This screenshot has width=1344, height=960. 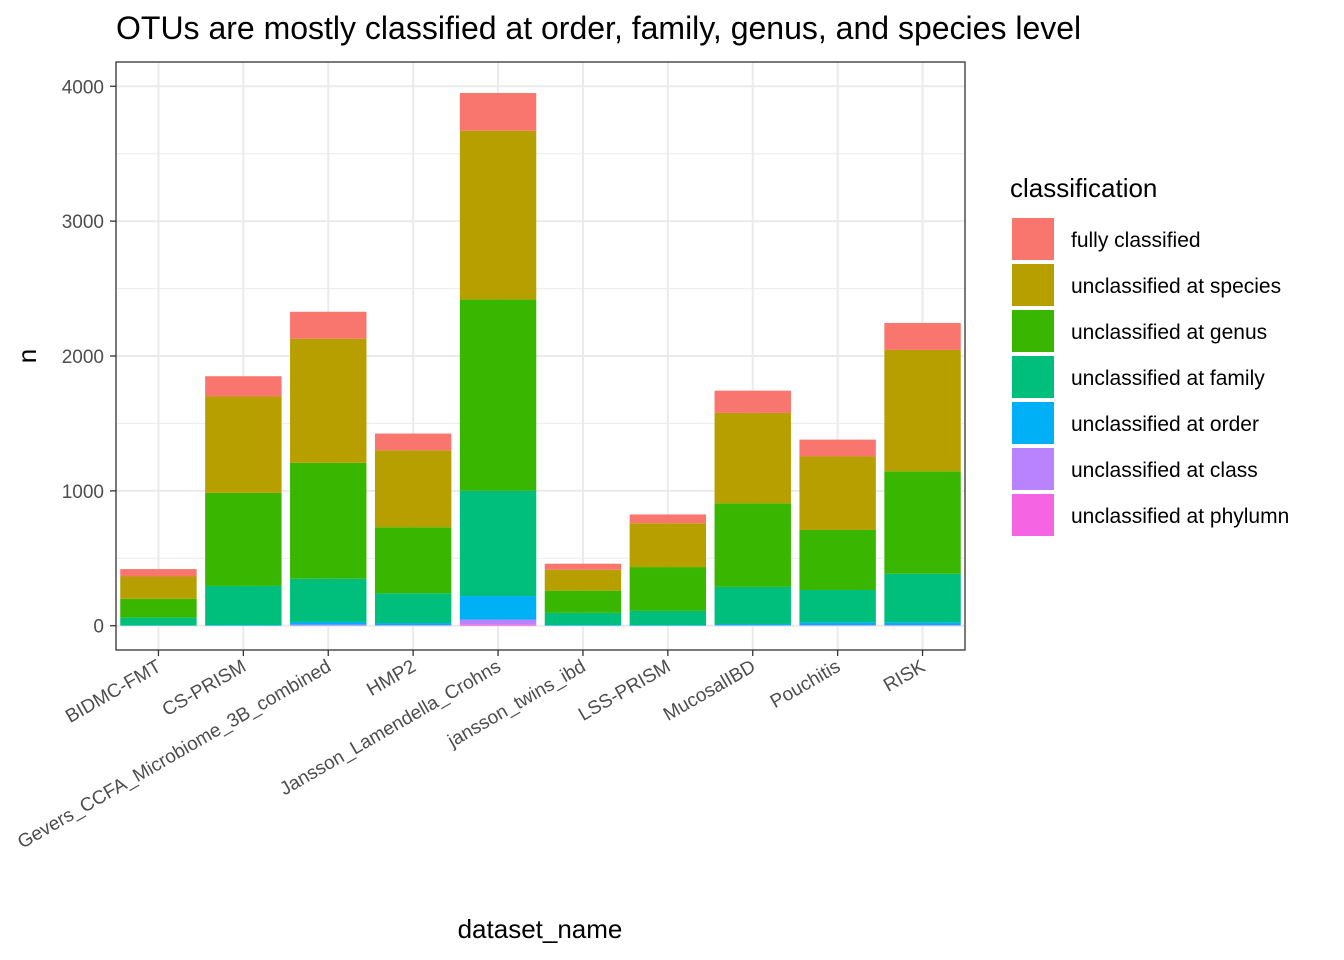 What do you see at coordinates (624, 690) in the screenshot?
I see `x-tick-label: LSS-PRISM` at bounding box center [624, 690].